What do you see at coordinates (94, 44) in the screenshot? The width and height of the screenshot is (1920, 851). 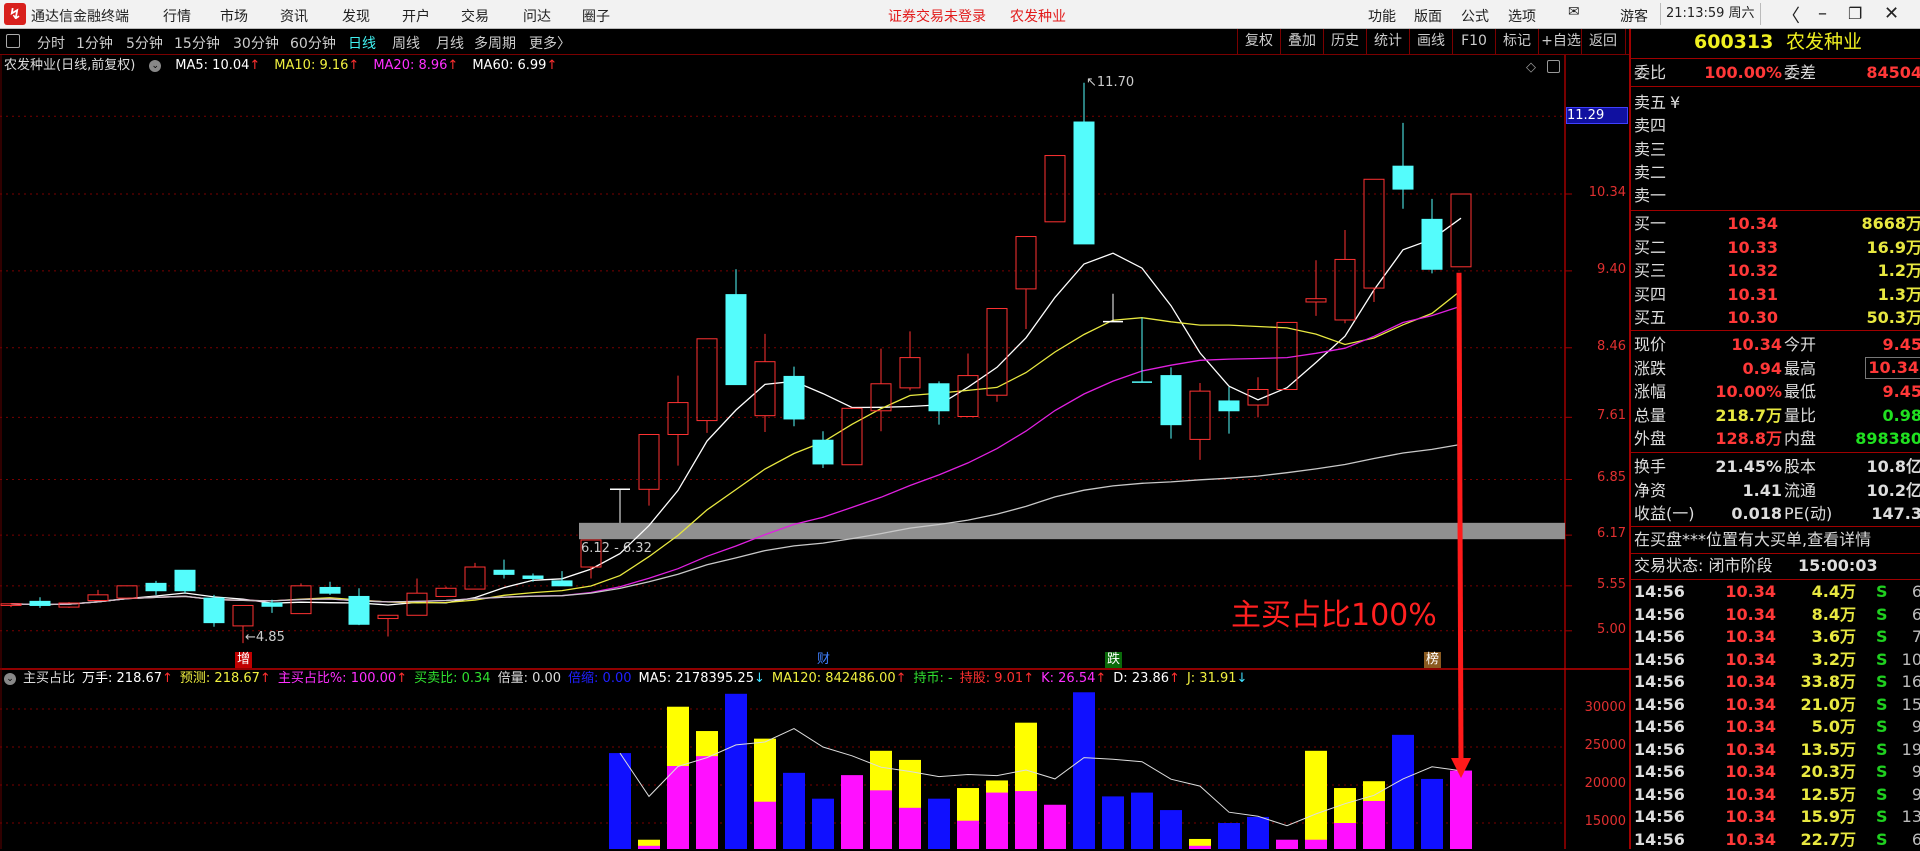 I see `tab-period: 1分钟` at bounding box center [94, 44].